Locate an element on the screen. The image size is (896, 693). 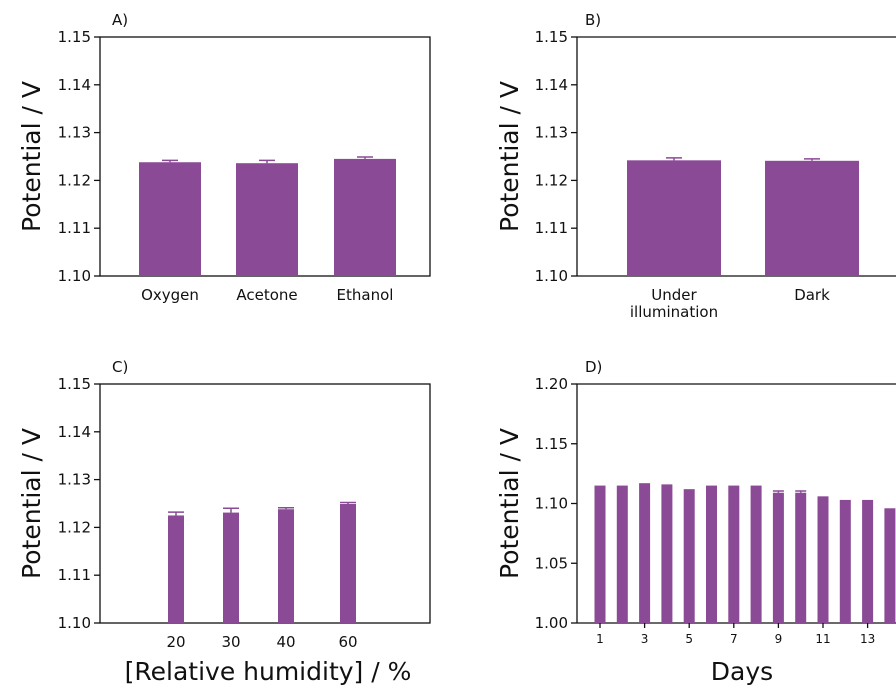
panel-d-ytick-label-4: 1.20 is located at coordinates (551, 384).